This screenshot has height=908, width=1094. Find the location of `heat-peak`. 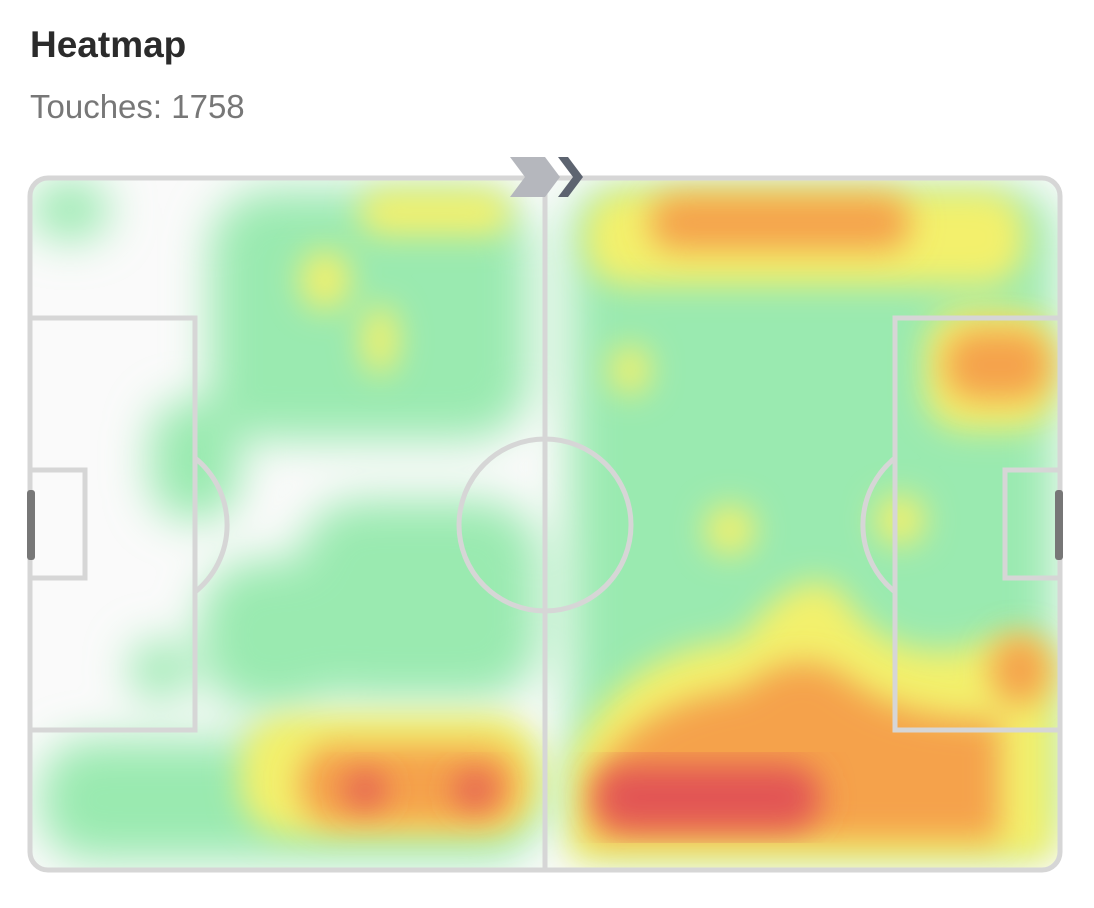

heat-peak is located at coordinates (582, 797).